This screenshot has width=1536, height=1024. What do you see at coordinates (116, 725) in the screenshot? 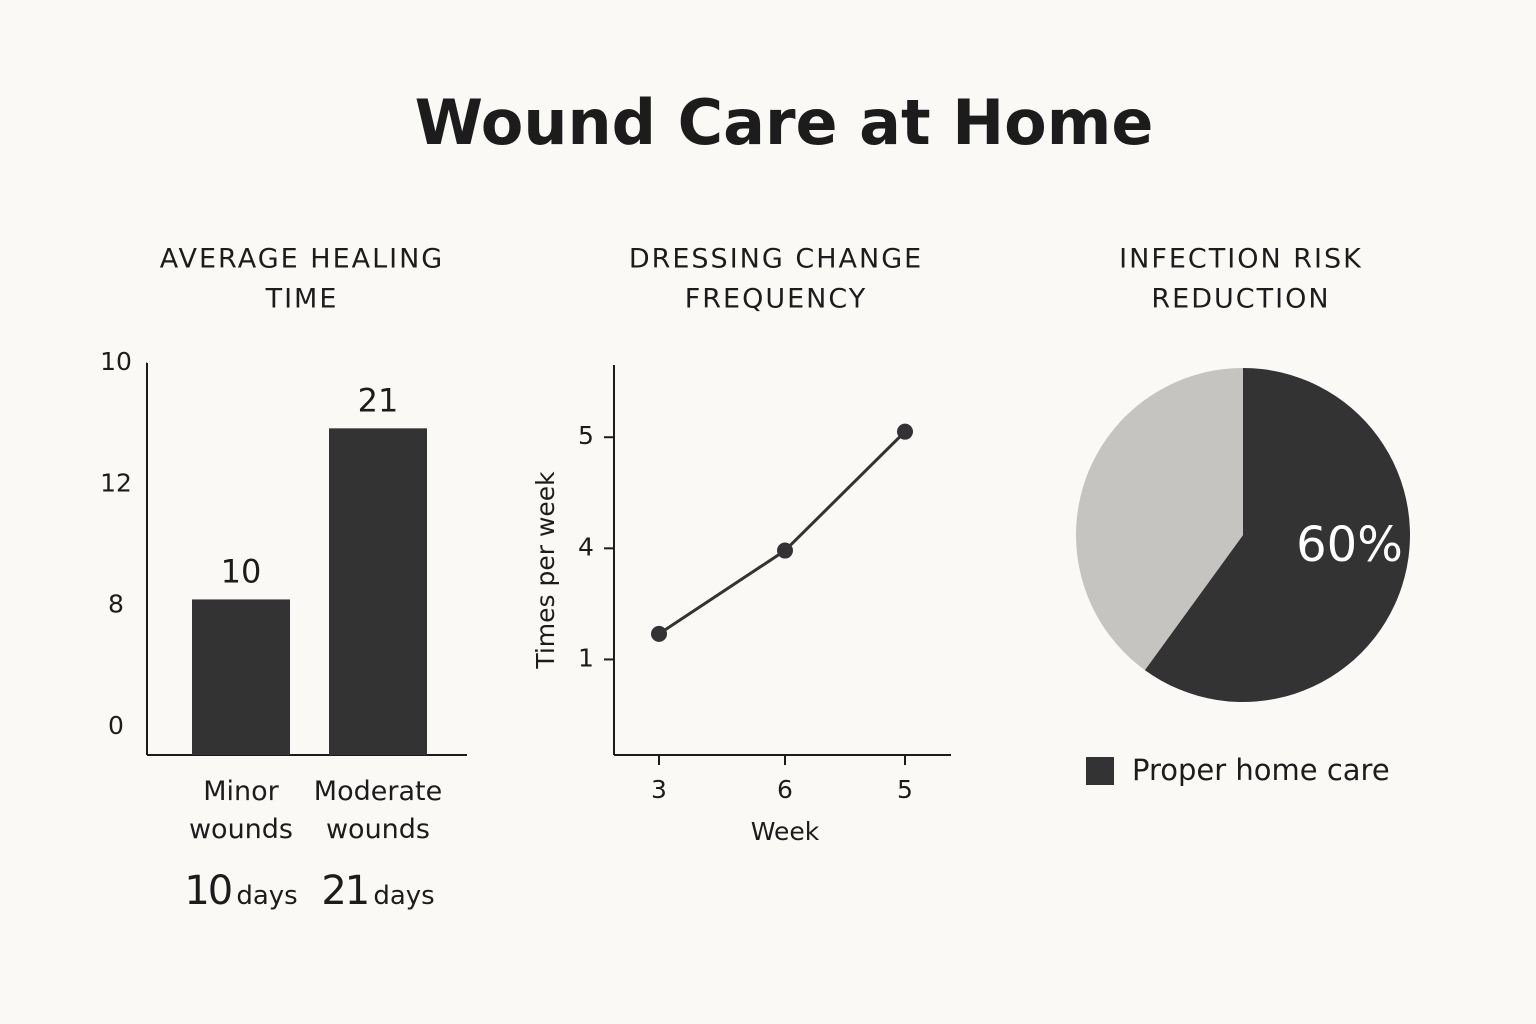
I see `y-tick-label: 0` at bounding box center [116, 725].